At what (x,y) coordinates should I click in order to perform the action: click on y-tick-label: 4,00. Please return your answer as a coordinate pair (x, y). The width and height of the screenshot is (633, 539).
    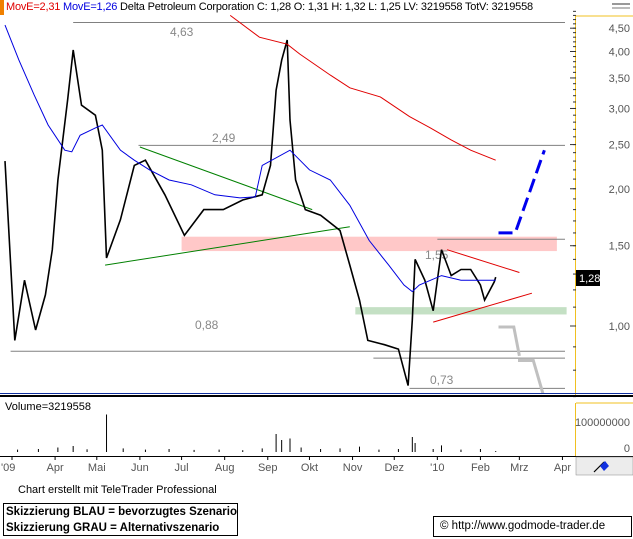
    Looking at the image, I should click on (619, 53).